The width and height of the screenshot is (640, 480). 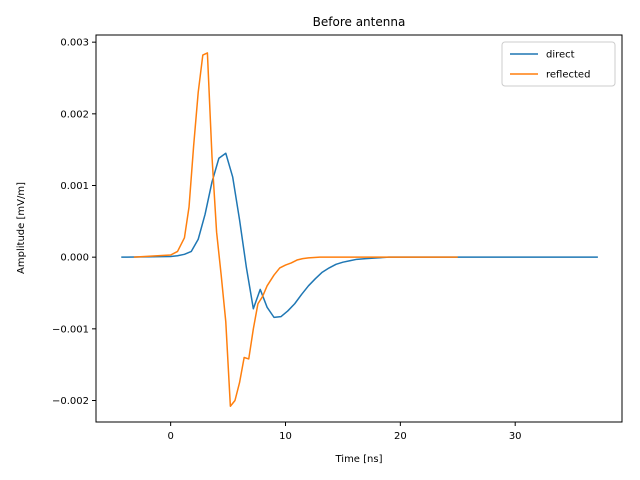 What do you see at coordinates (74, 186) in the screenshot?
I see `y-tick-label: 0.001` at bounding box center [74, 186].